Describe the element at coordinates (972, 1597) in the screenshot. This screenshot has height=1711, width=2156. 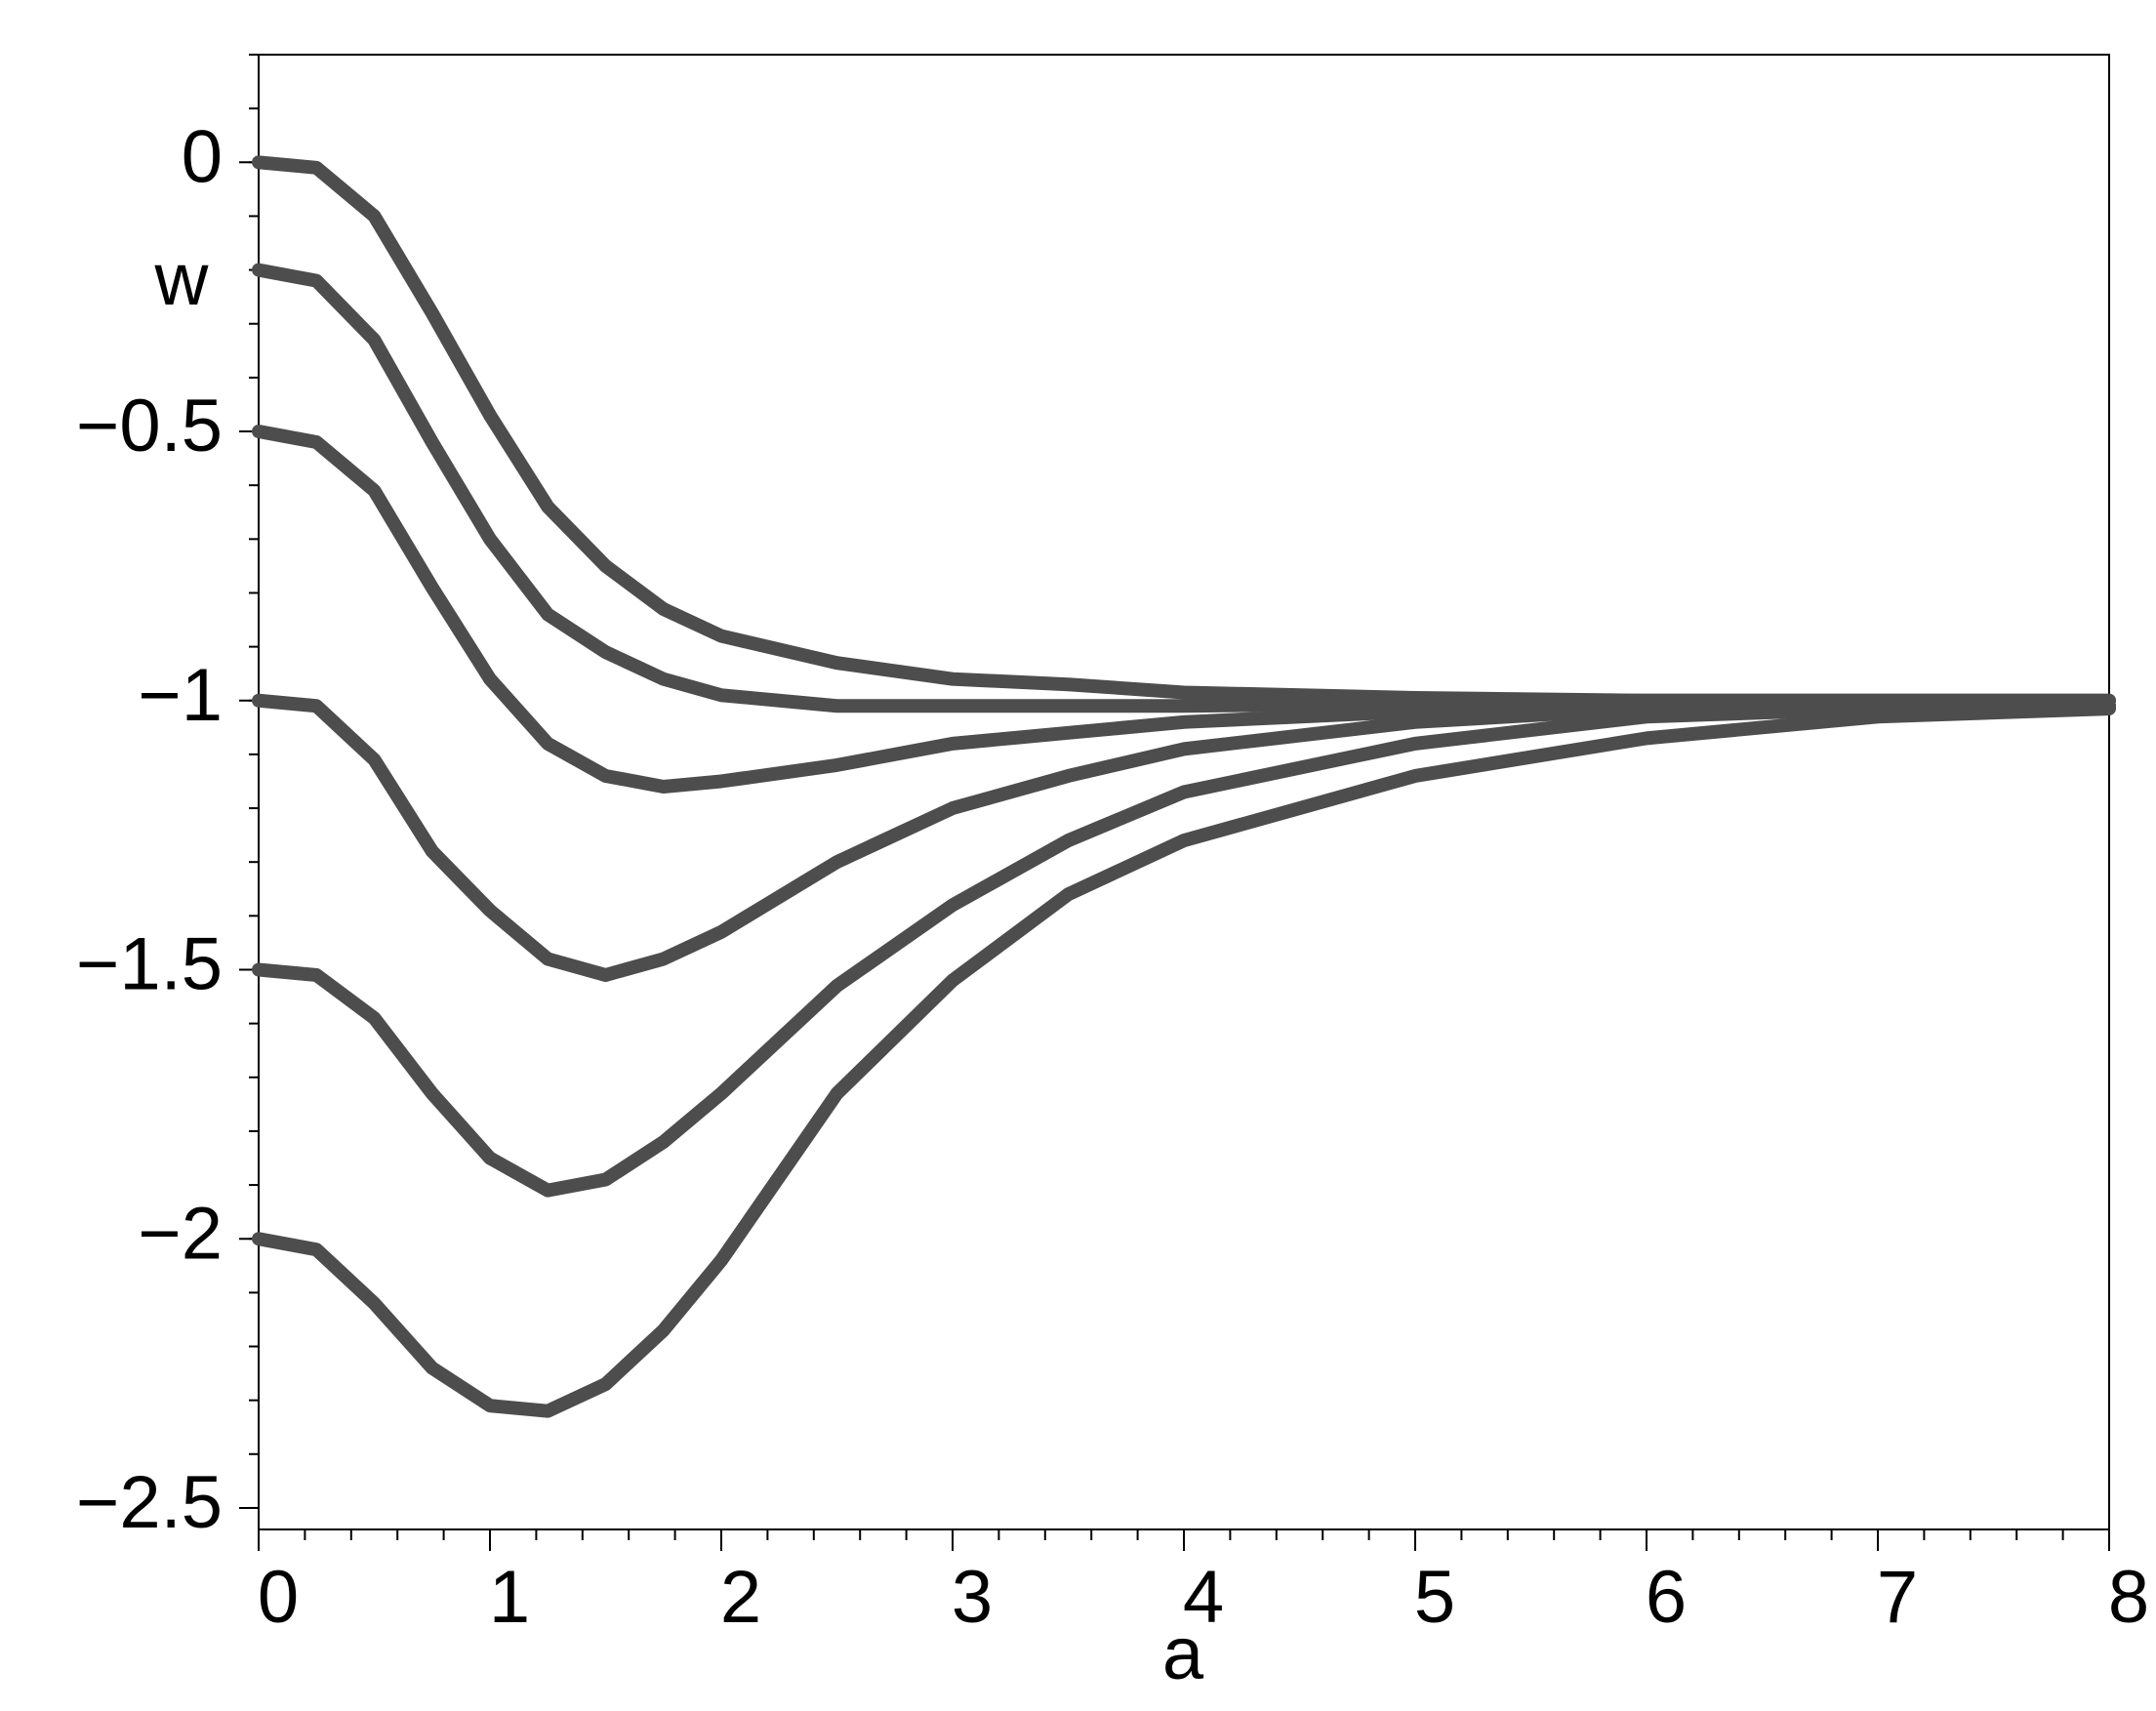
I see `x-tick-label: 3` at that location.